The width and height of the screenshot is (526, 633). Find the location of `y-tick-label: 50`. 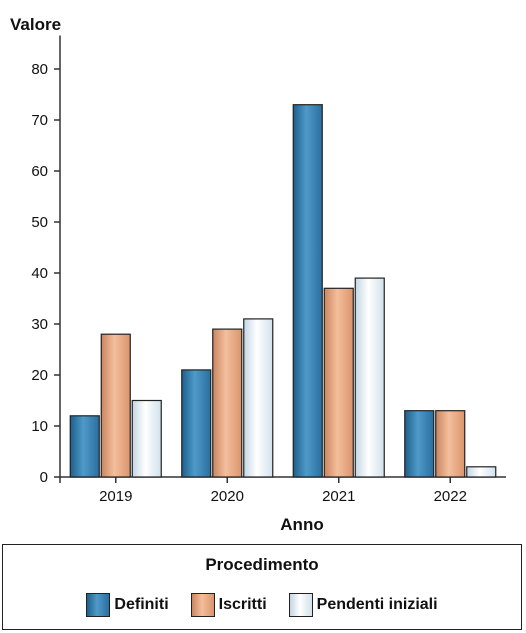

y-tick-label: 50 is located at coordinates (39, 222).